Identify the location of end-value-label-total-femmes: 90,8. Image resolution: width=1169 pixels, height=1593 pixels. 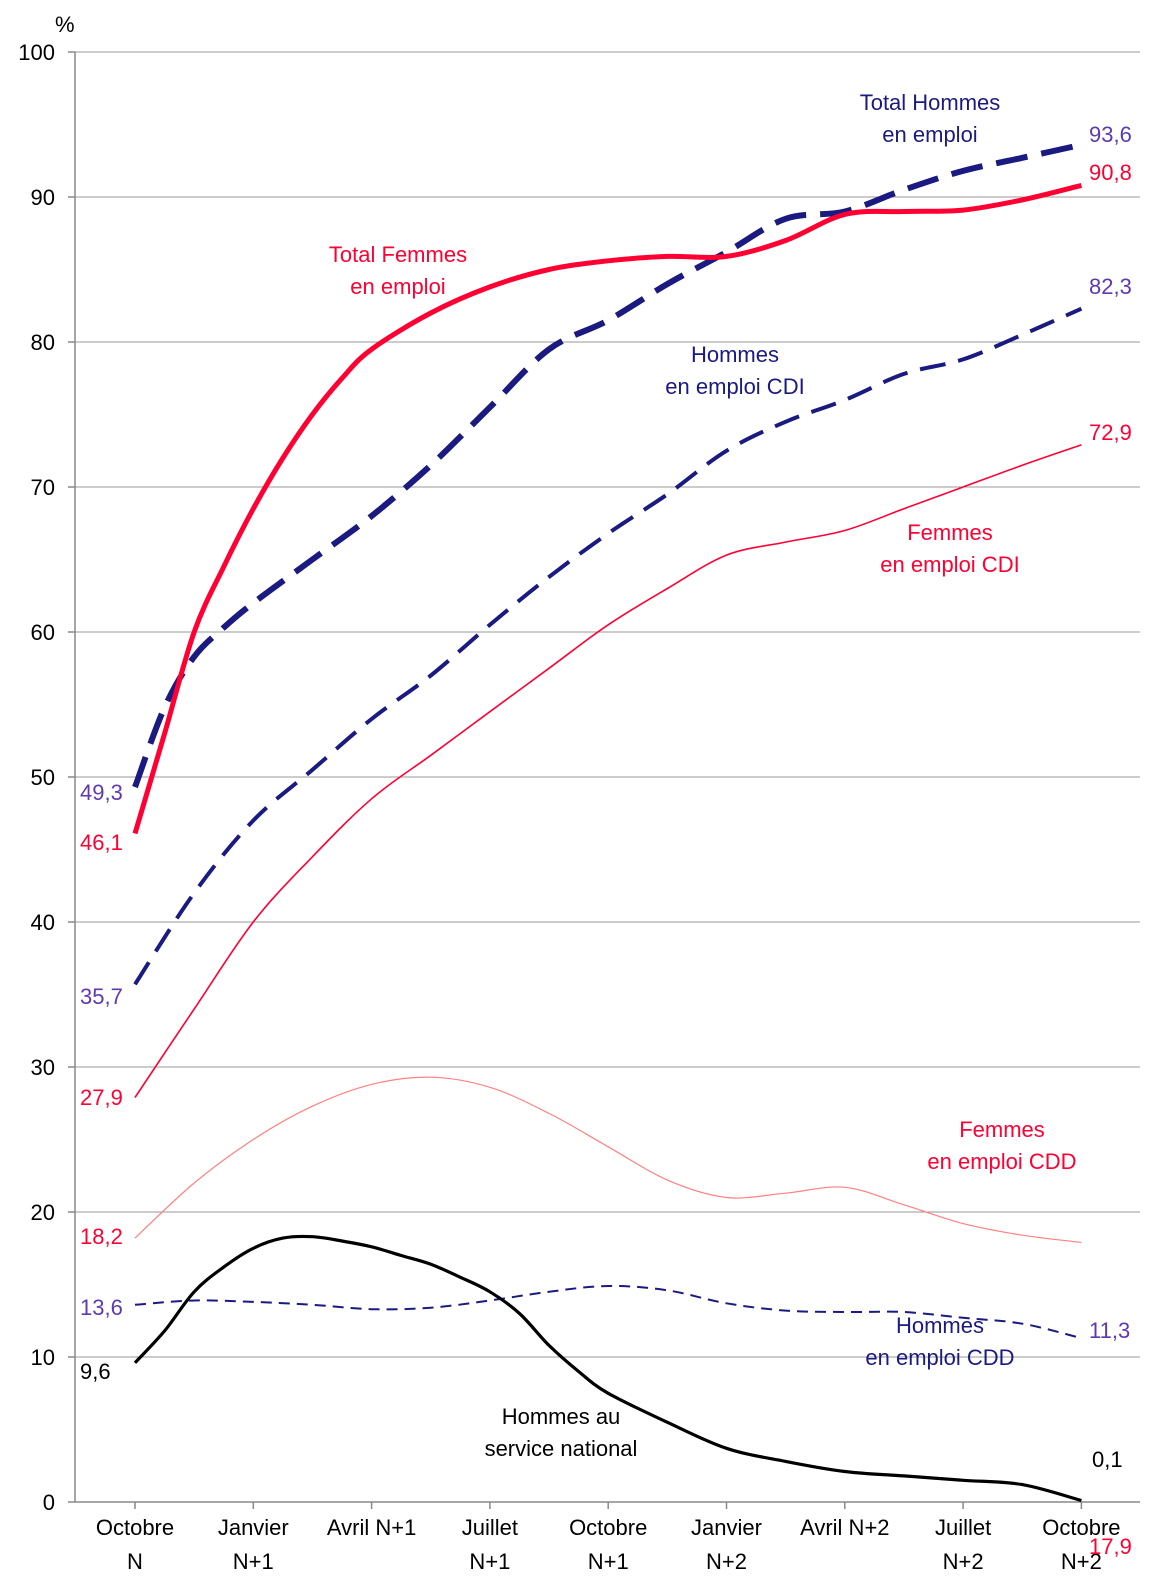
(1110, 172).